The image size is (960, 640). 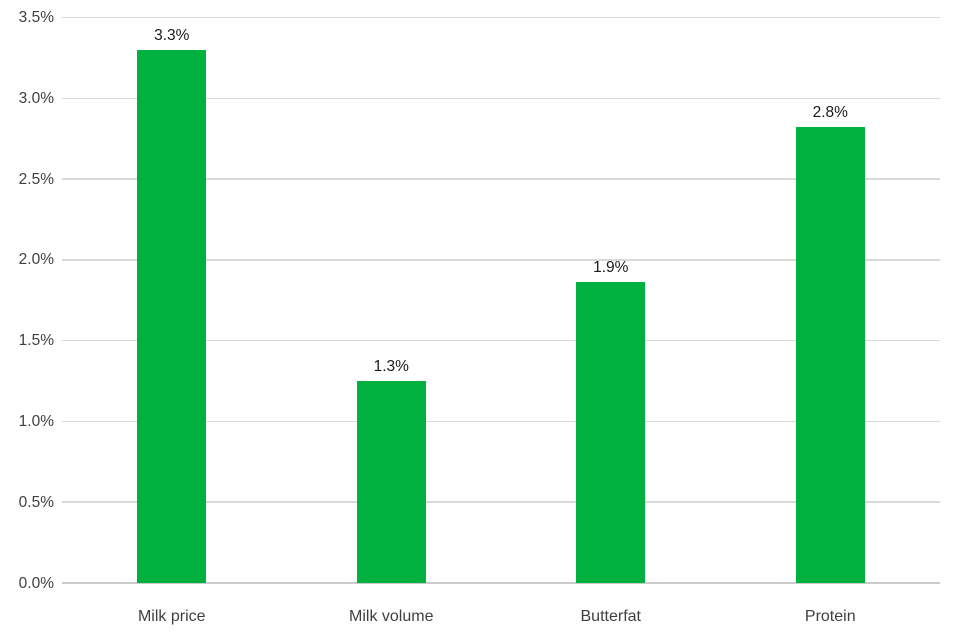 What do you see at coordinates (830, 113) in the screenshot?
I see `bar-data-label: 2.8%` at bounding box center [830, 113].